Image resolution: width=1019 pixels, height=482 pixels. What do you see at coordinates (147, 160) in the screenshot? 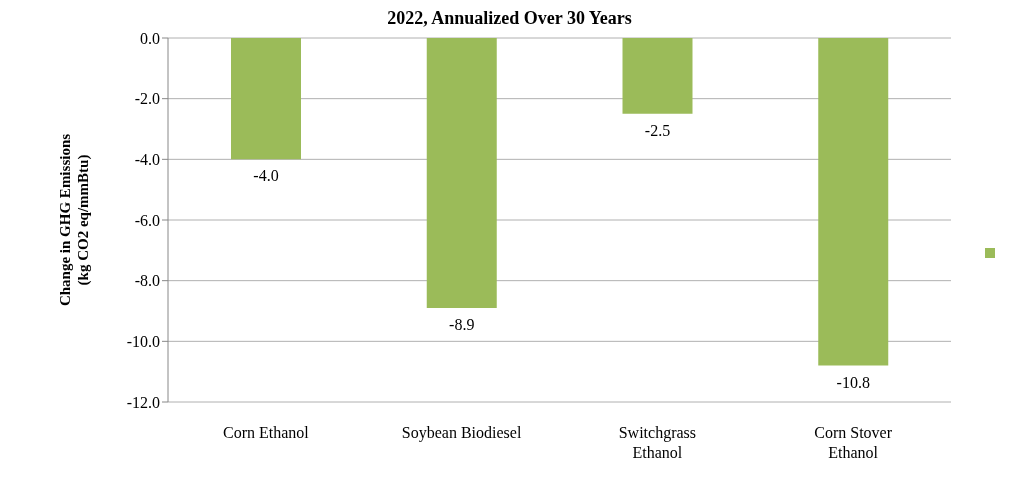
I see `y-tick-label: -4.0` at bounding box center [147, 160].